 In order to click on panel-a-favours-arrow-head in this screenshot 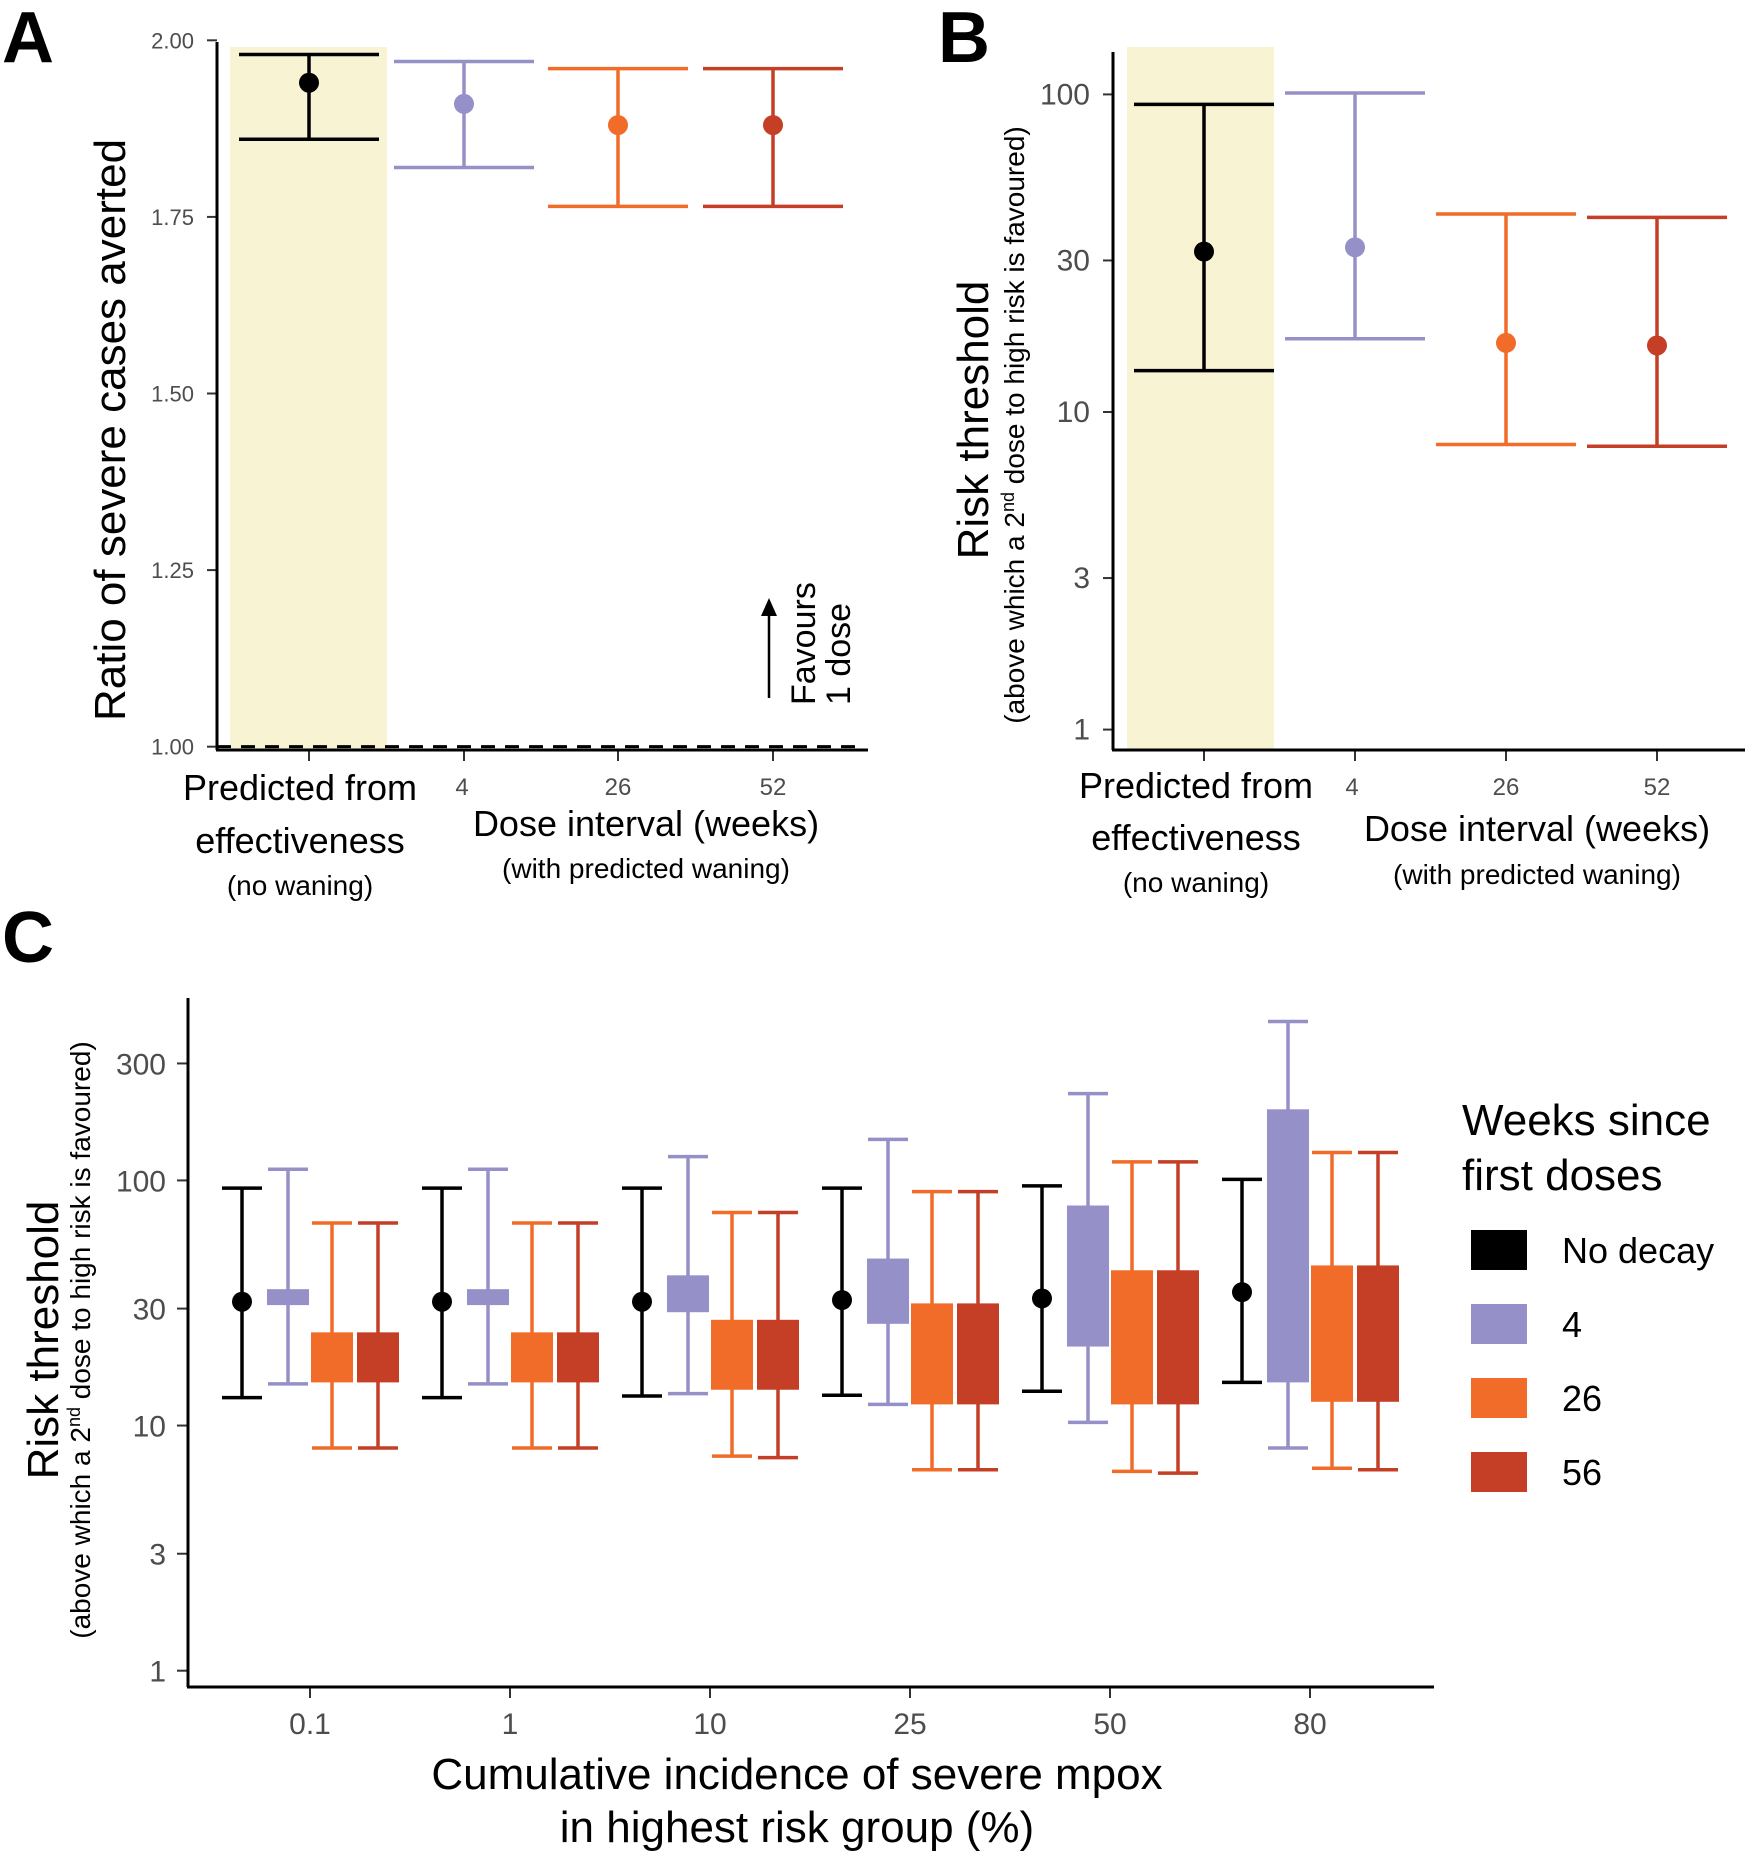, I will do `click(769, 607)`.